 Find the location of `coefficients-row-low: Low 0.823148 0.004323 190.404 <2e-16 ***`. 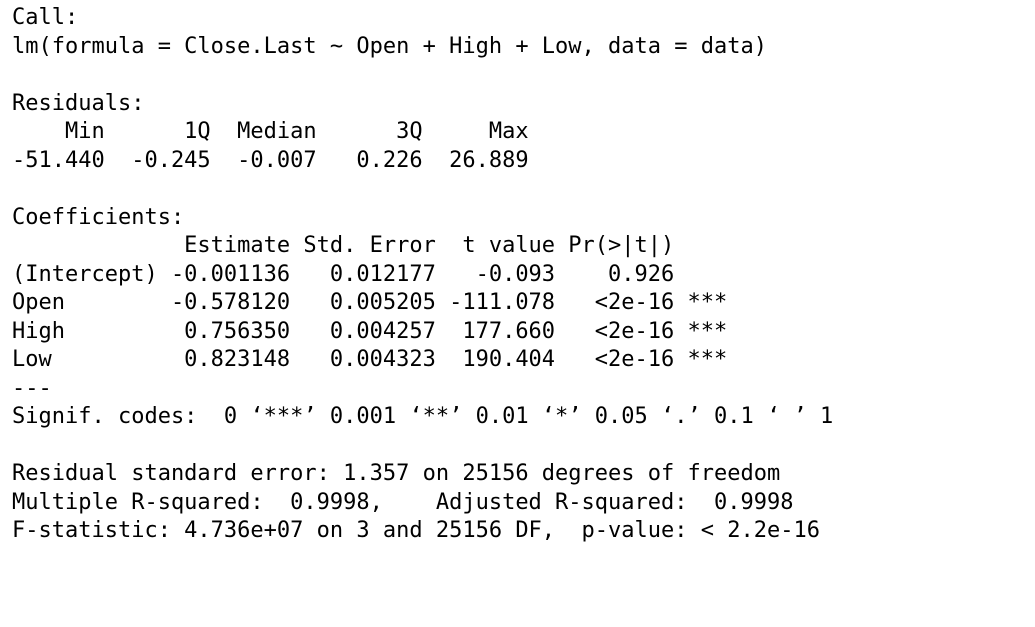

coefficients-row-low: Low 0.823148 0.004323 190.404 <2e-16 *** is located at coordinates (370, 359).